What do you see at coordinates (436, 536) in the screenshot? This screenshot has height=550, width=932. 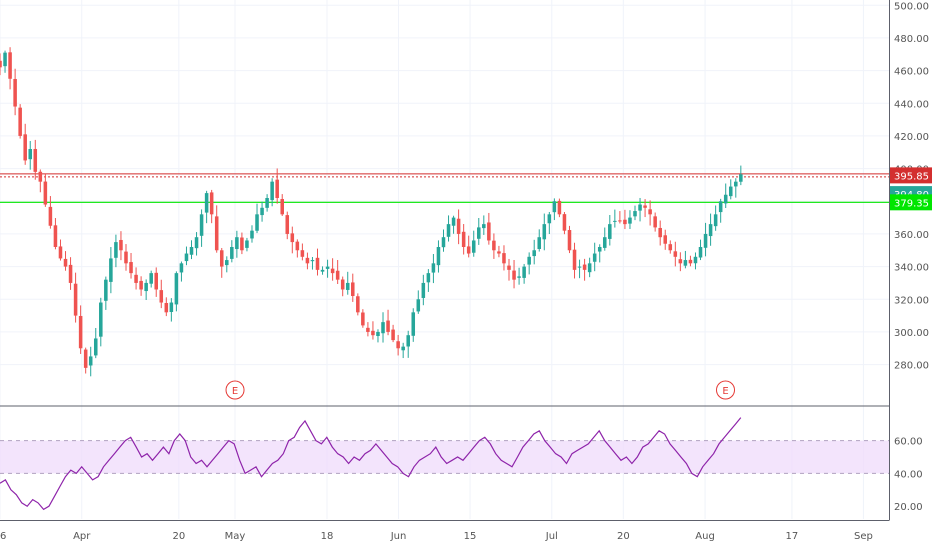 I see `time-axis: 16 Apr 20 May 18 Jun 15 Jul 20 Aug 17 Sep` at bounding box center [436, 536].